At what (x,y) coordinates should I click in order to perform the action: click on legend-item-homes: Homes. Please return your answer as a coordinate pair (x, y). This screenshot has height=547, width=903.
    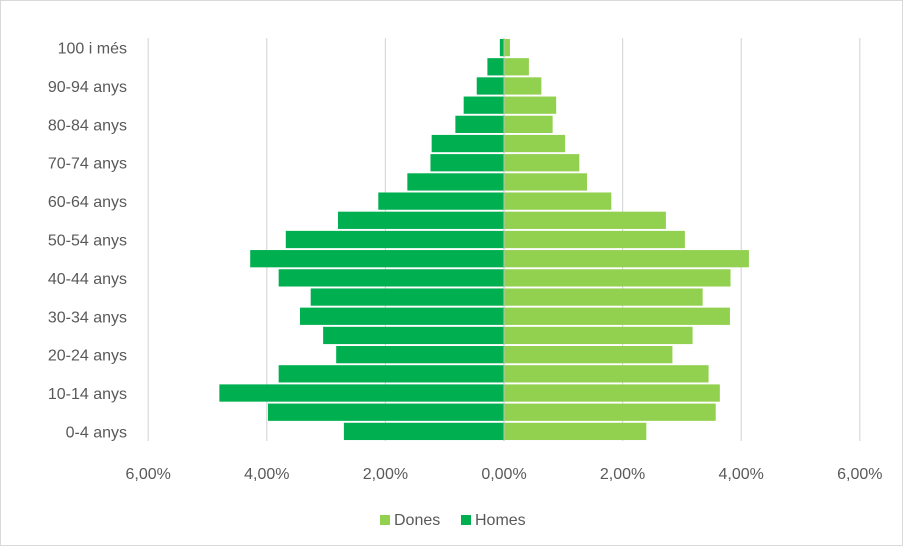
    Looking at the image, I should click on (493, 520).